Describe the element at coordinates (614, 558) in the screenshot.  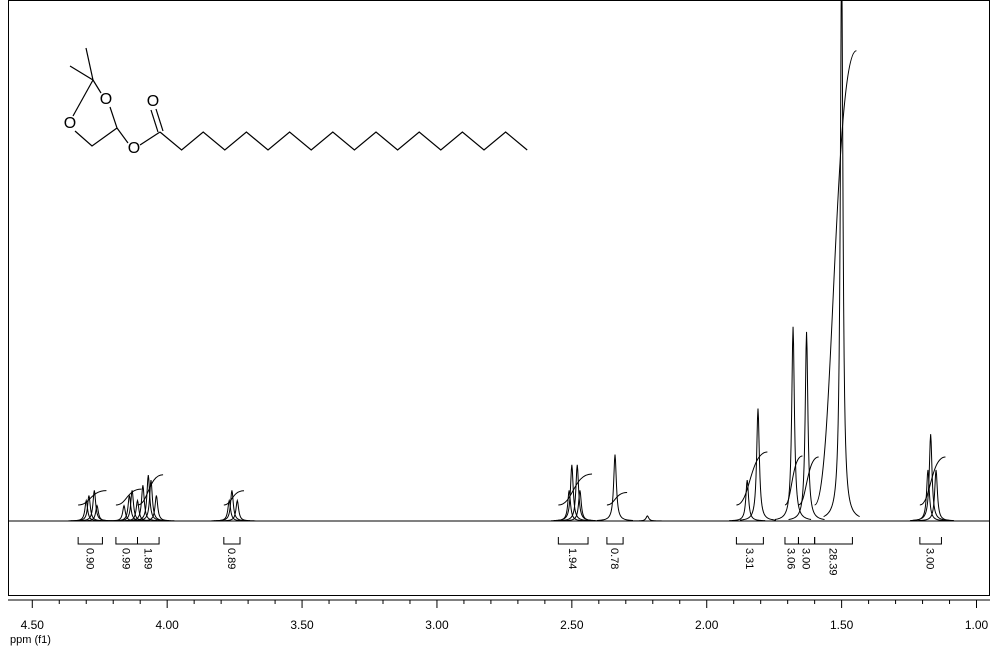
I see `integral-label: 0.78` at that location.